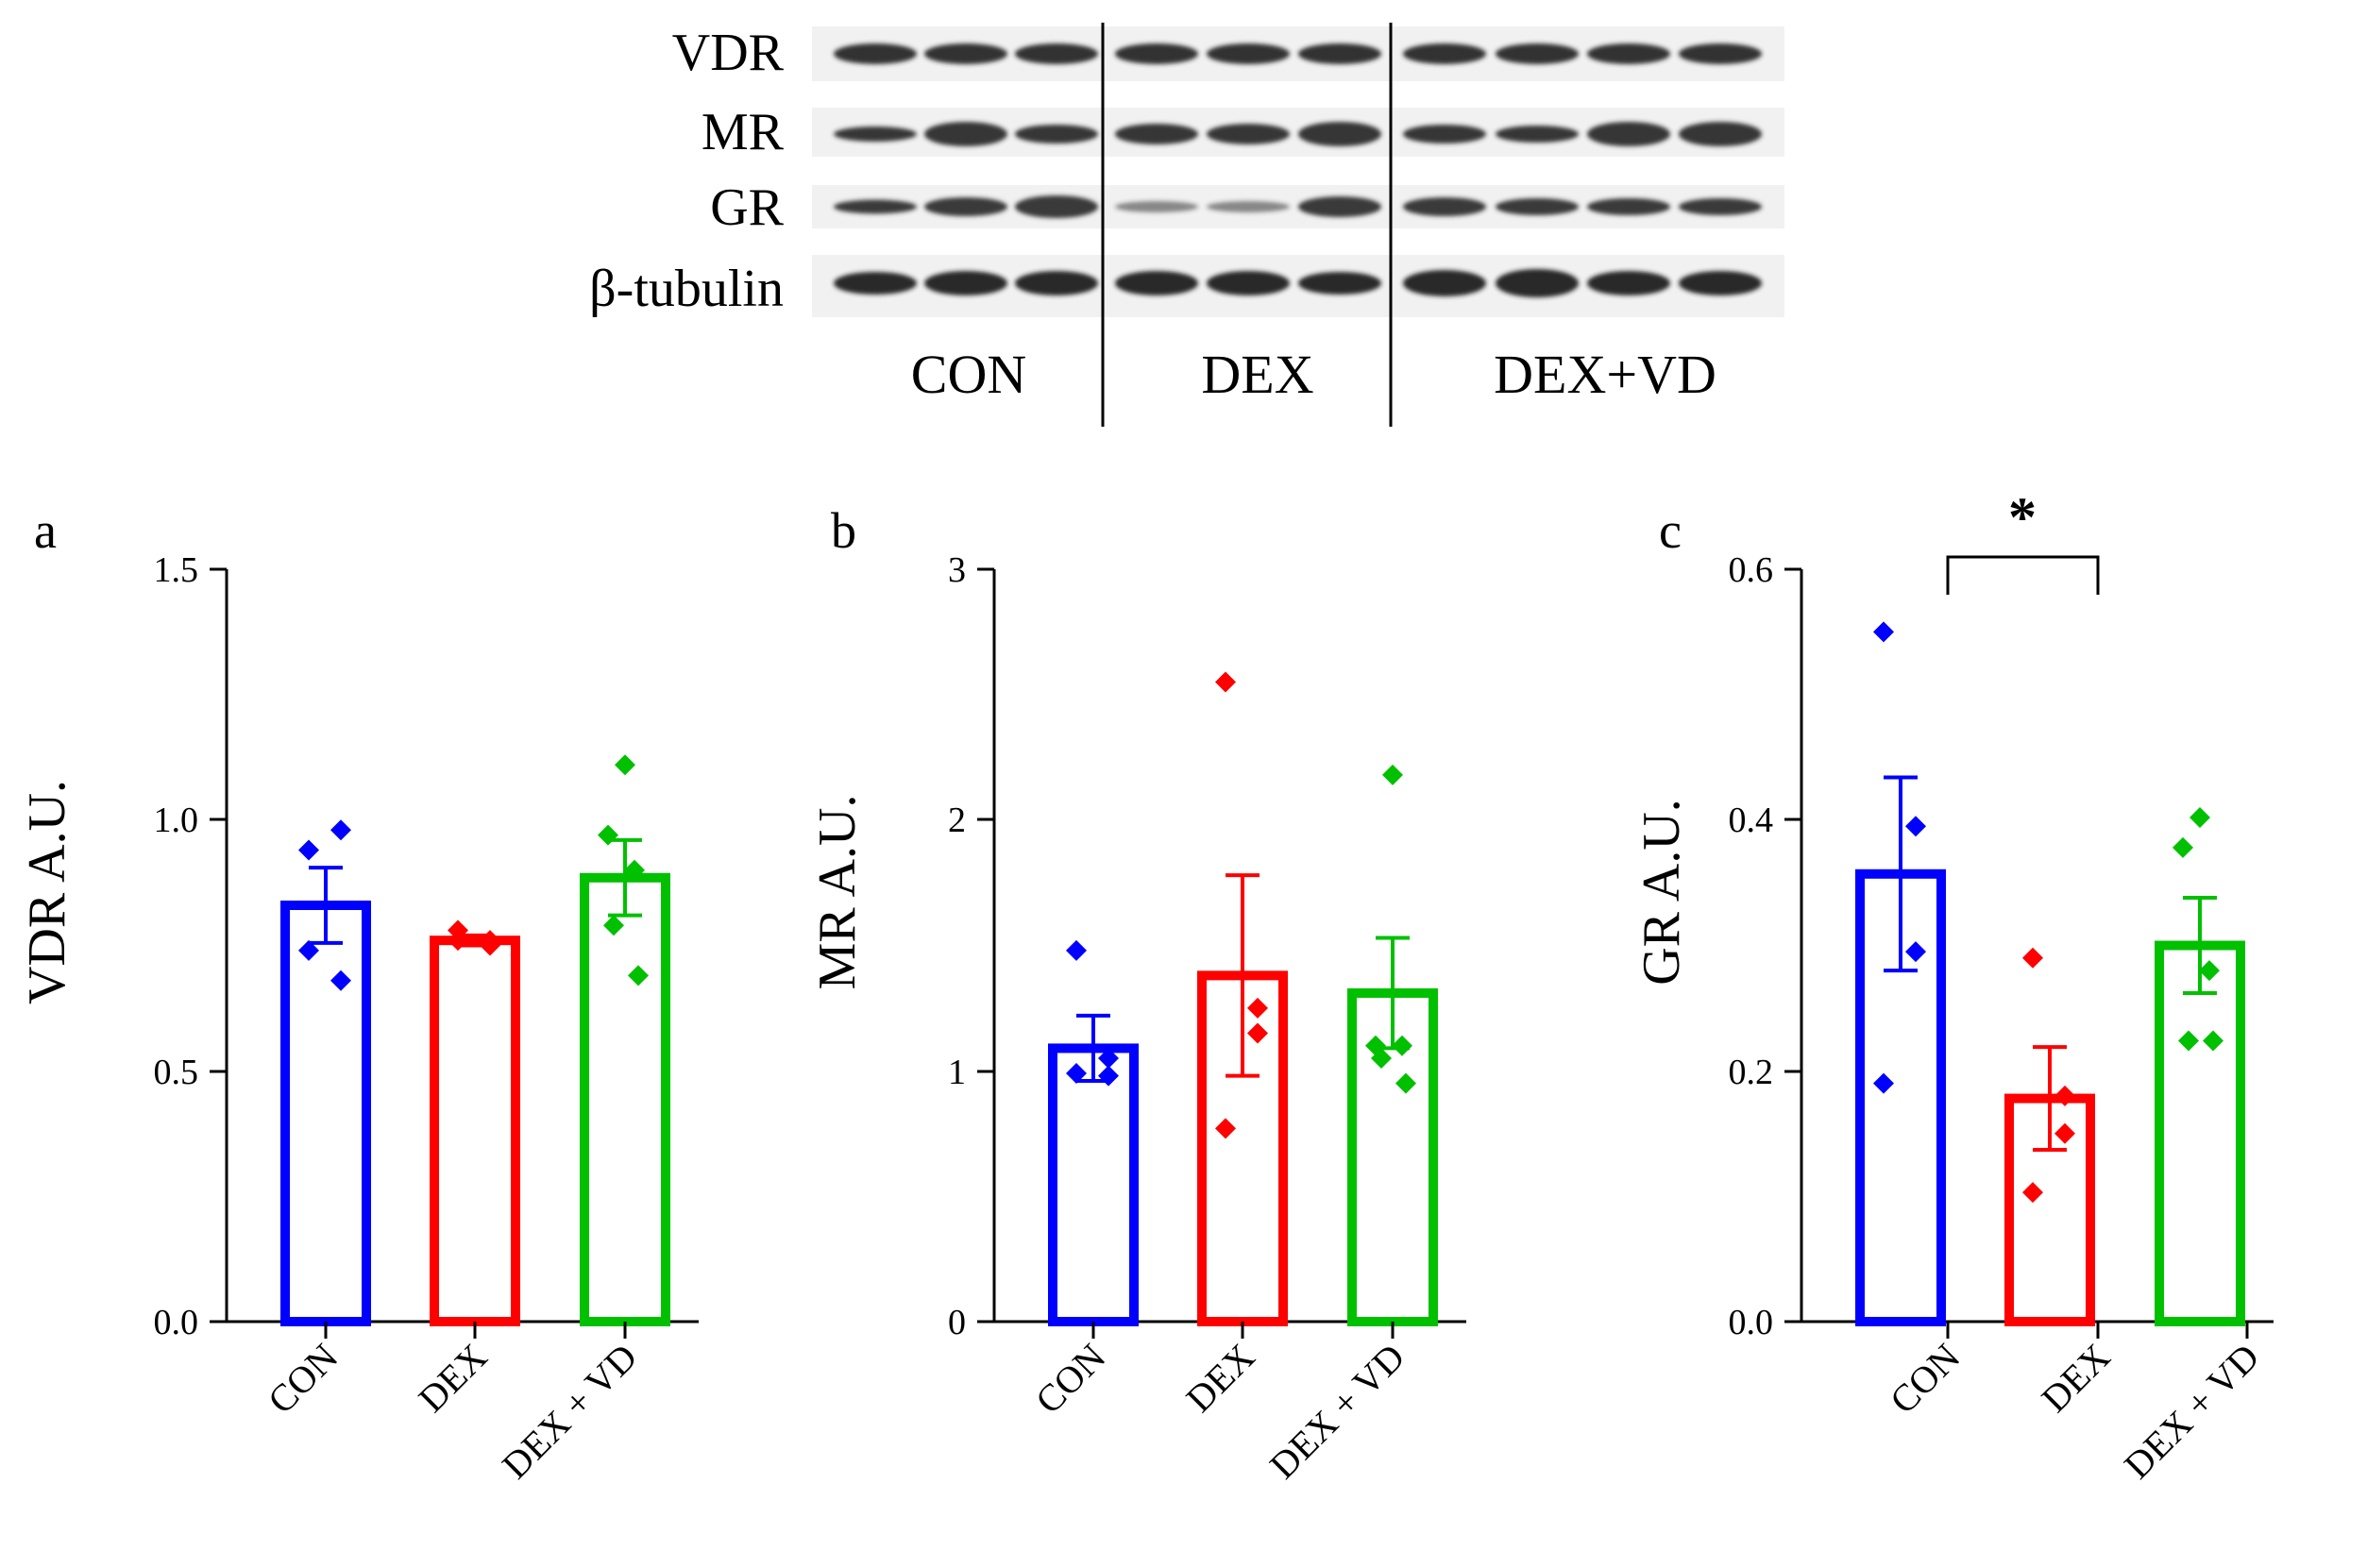  I want to click on panel-letter-b: b, so click(844, 530).